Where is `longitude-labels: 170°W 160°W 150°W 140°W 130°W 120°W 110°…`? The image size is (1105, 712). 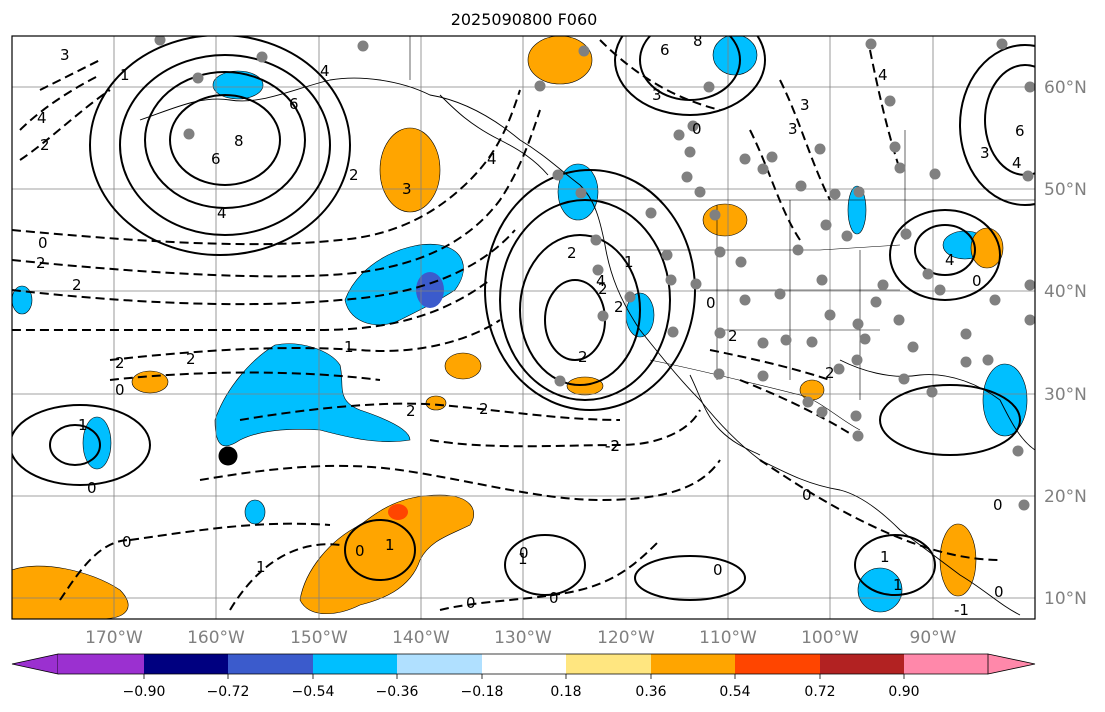 longitude-labels: 170°W 160°W 150°W 140°W 130°W 120°W 110°… is located at coordinates (521, 638).